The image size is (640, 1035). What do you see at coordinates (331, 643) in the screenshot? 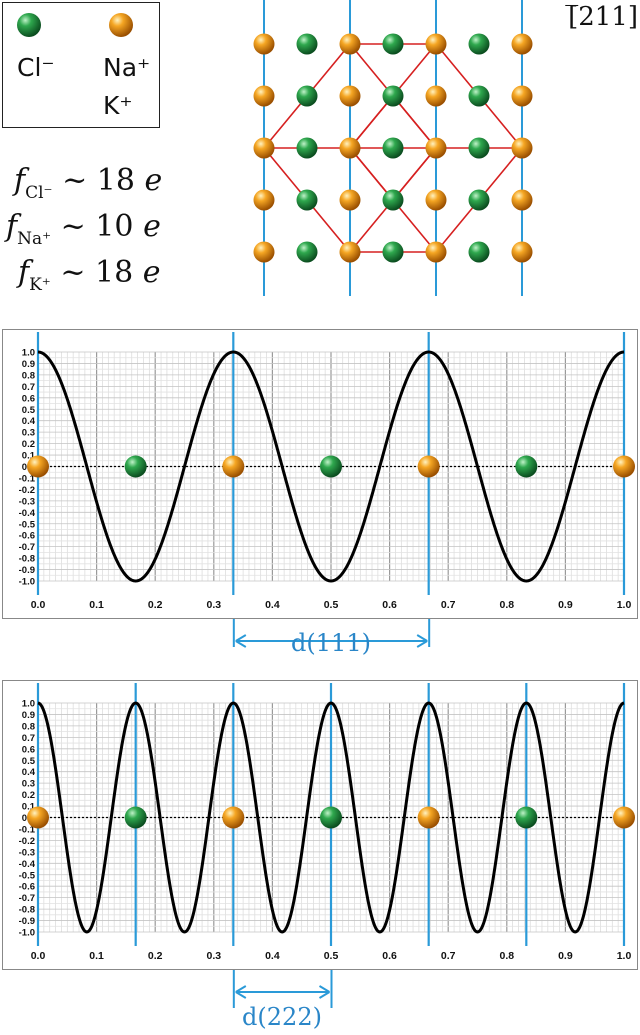
I see `d111-label: d(111)` at bounding box center [331, 643].